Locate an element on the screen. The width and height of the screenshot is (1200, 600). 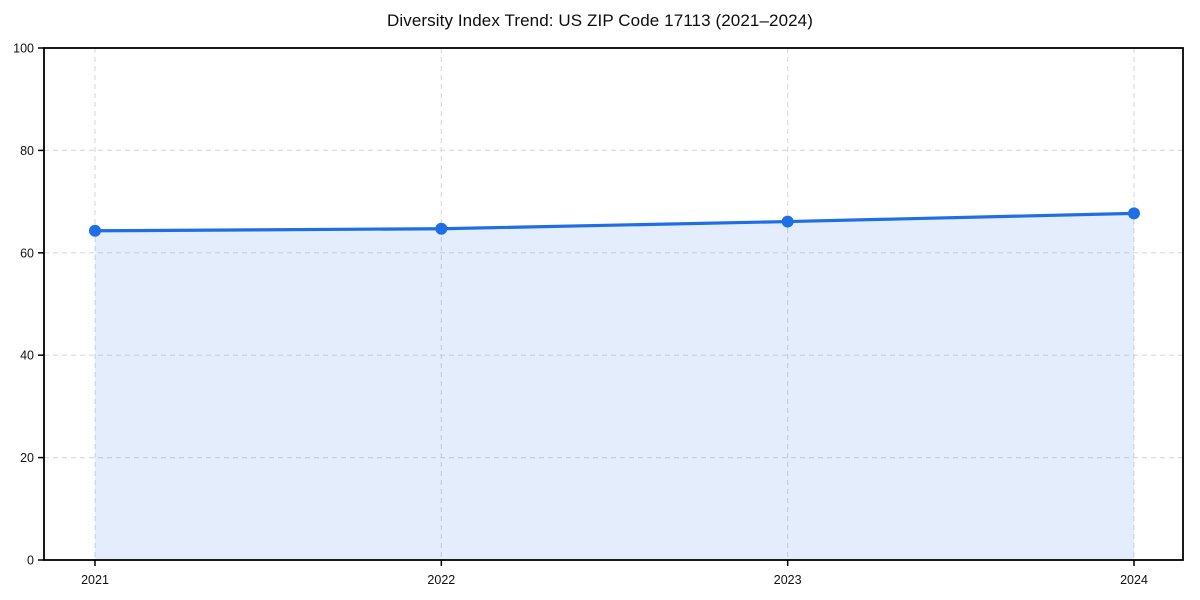
y-tick-label: 40 is located at coordinates (27, 356).